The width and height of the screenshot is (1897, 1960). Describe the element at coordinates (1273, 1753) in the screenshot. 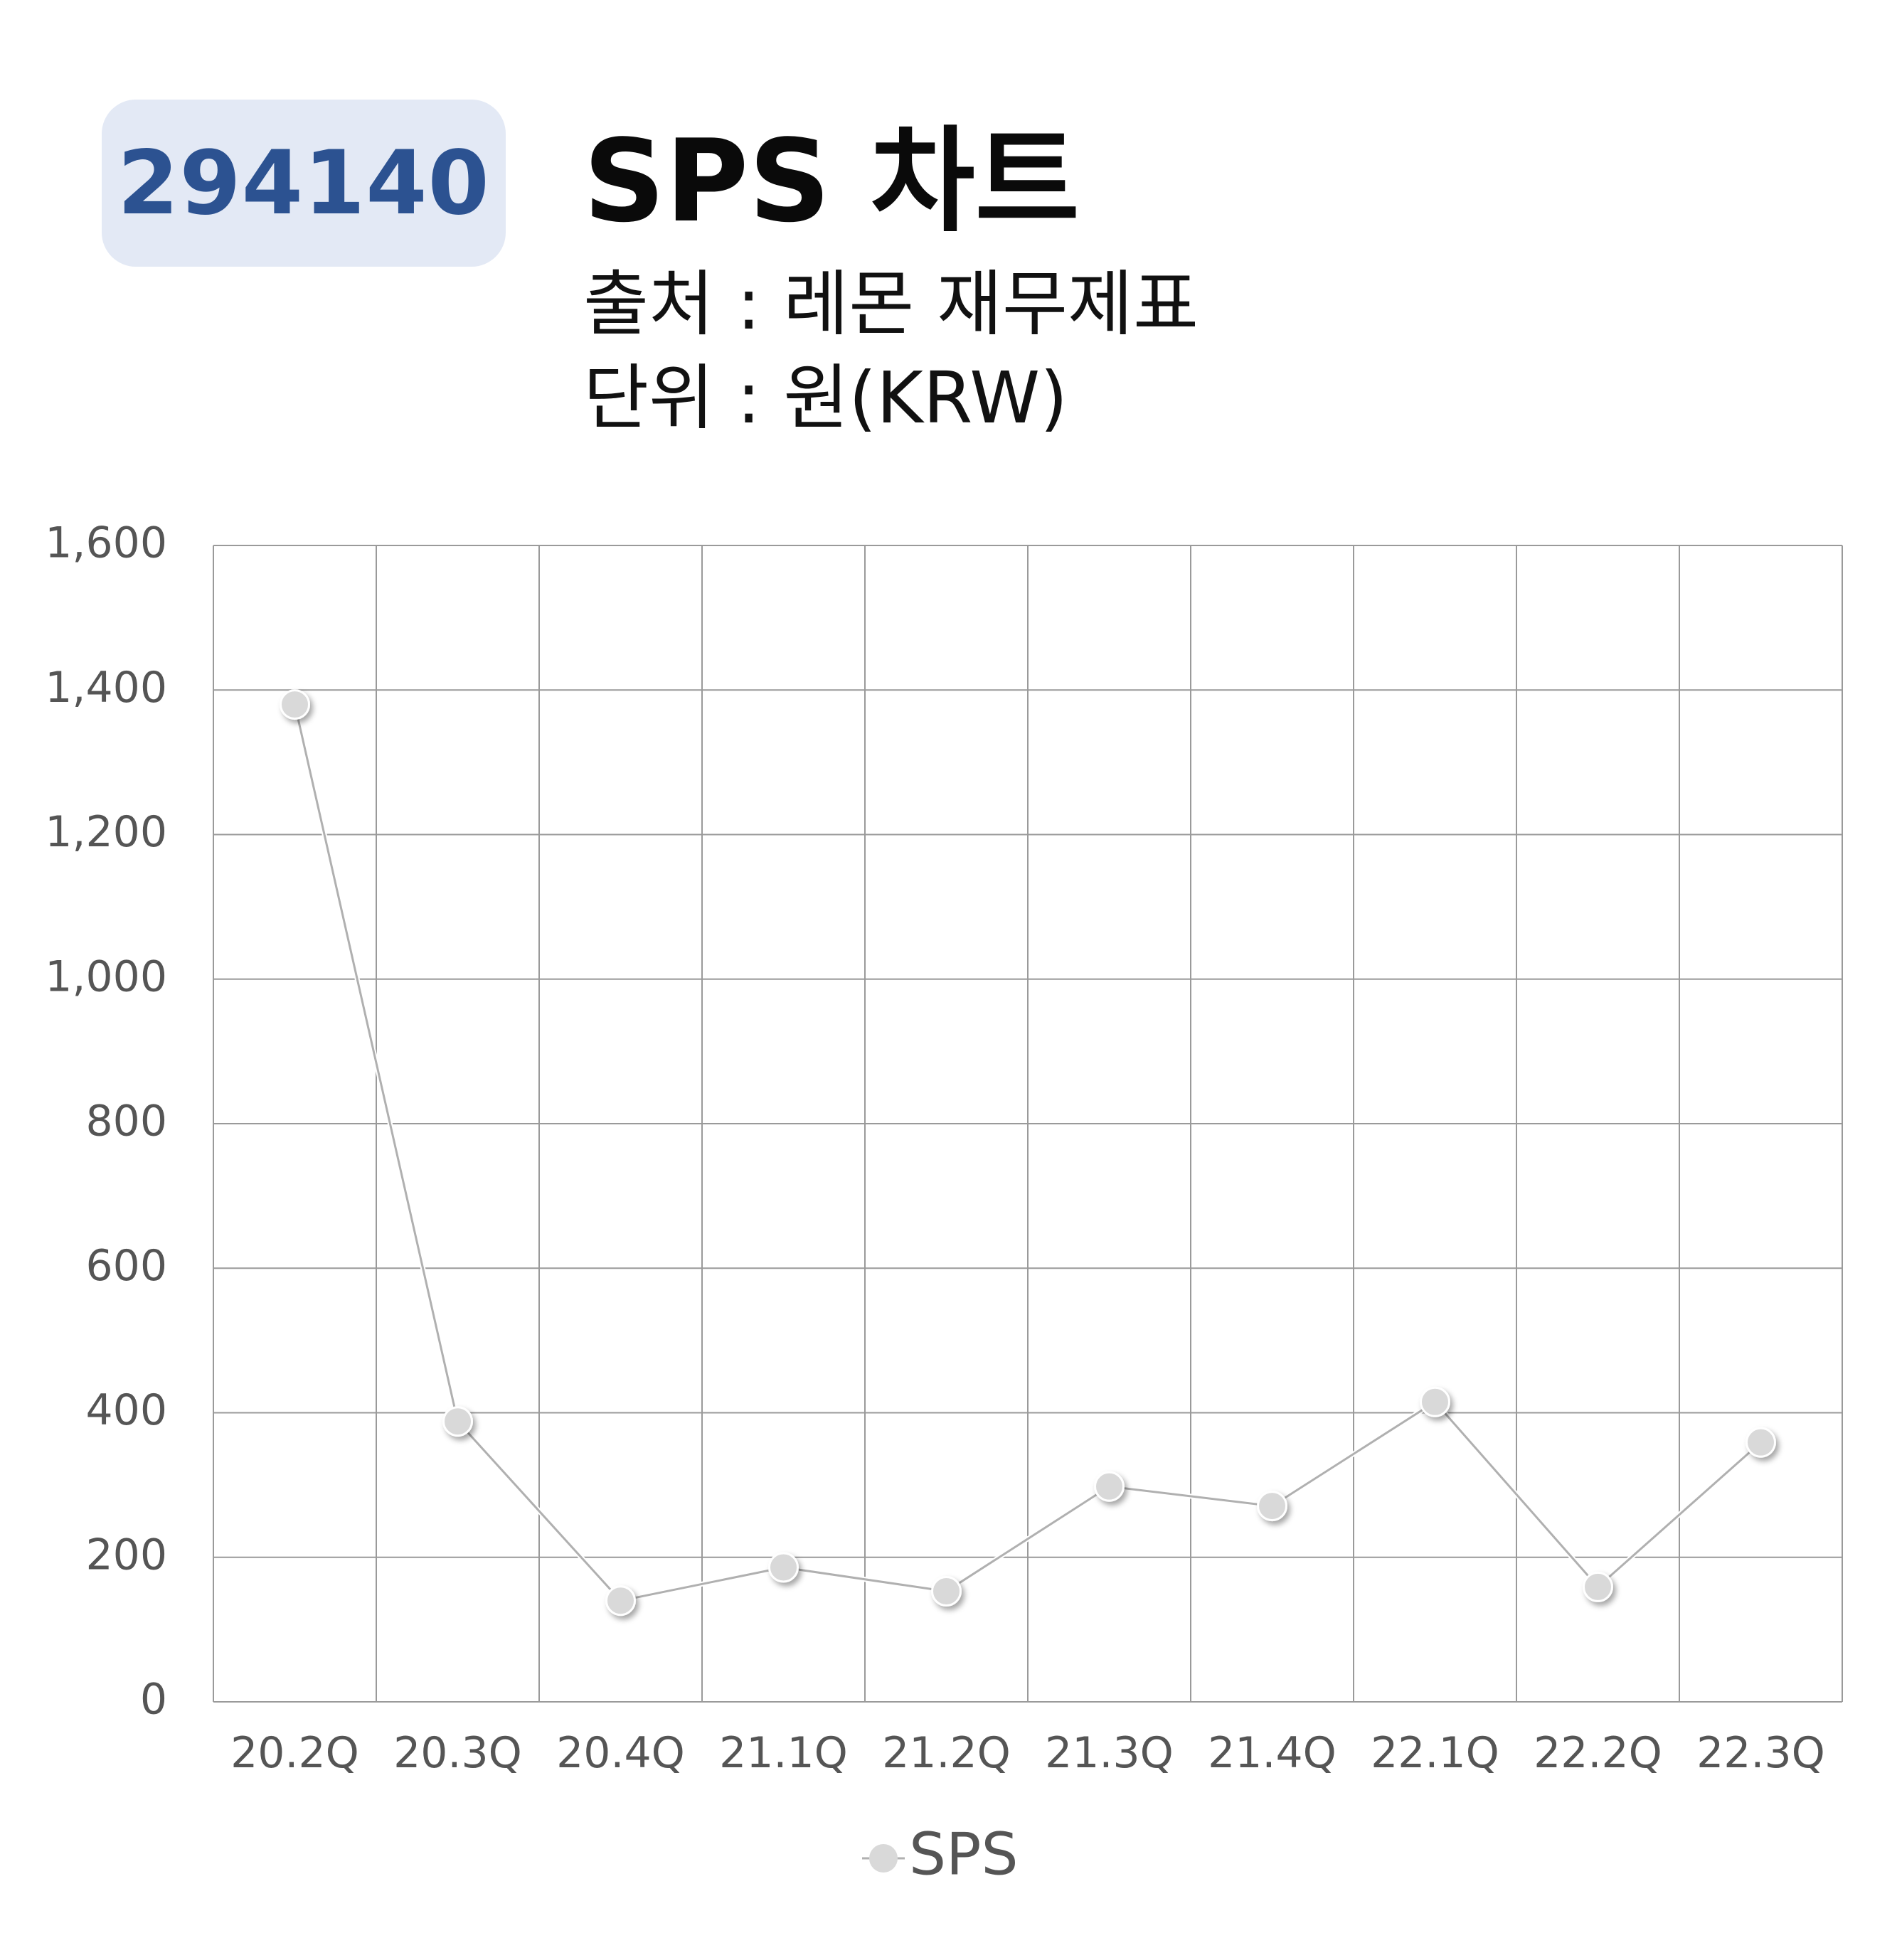

I see `x-tick-label: 21.4Q` at that location.